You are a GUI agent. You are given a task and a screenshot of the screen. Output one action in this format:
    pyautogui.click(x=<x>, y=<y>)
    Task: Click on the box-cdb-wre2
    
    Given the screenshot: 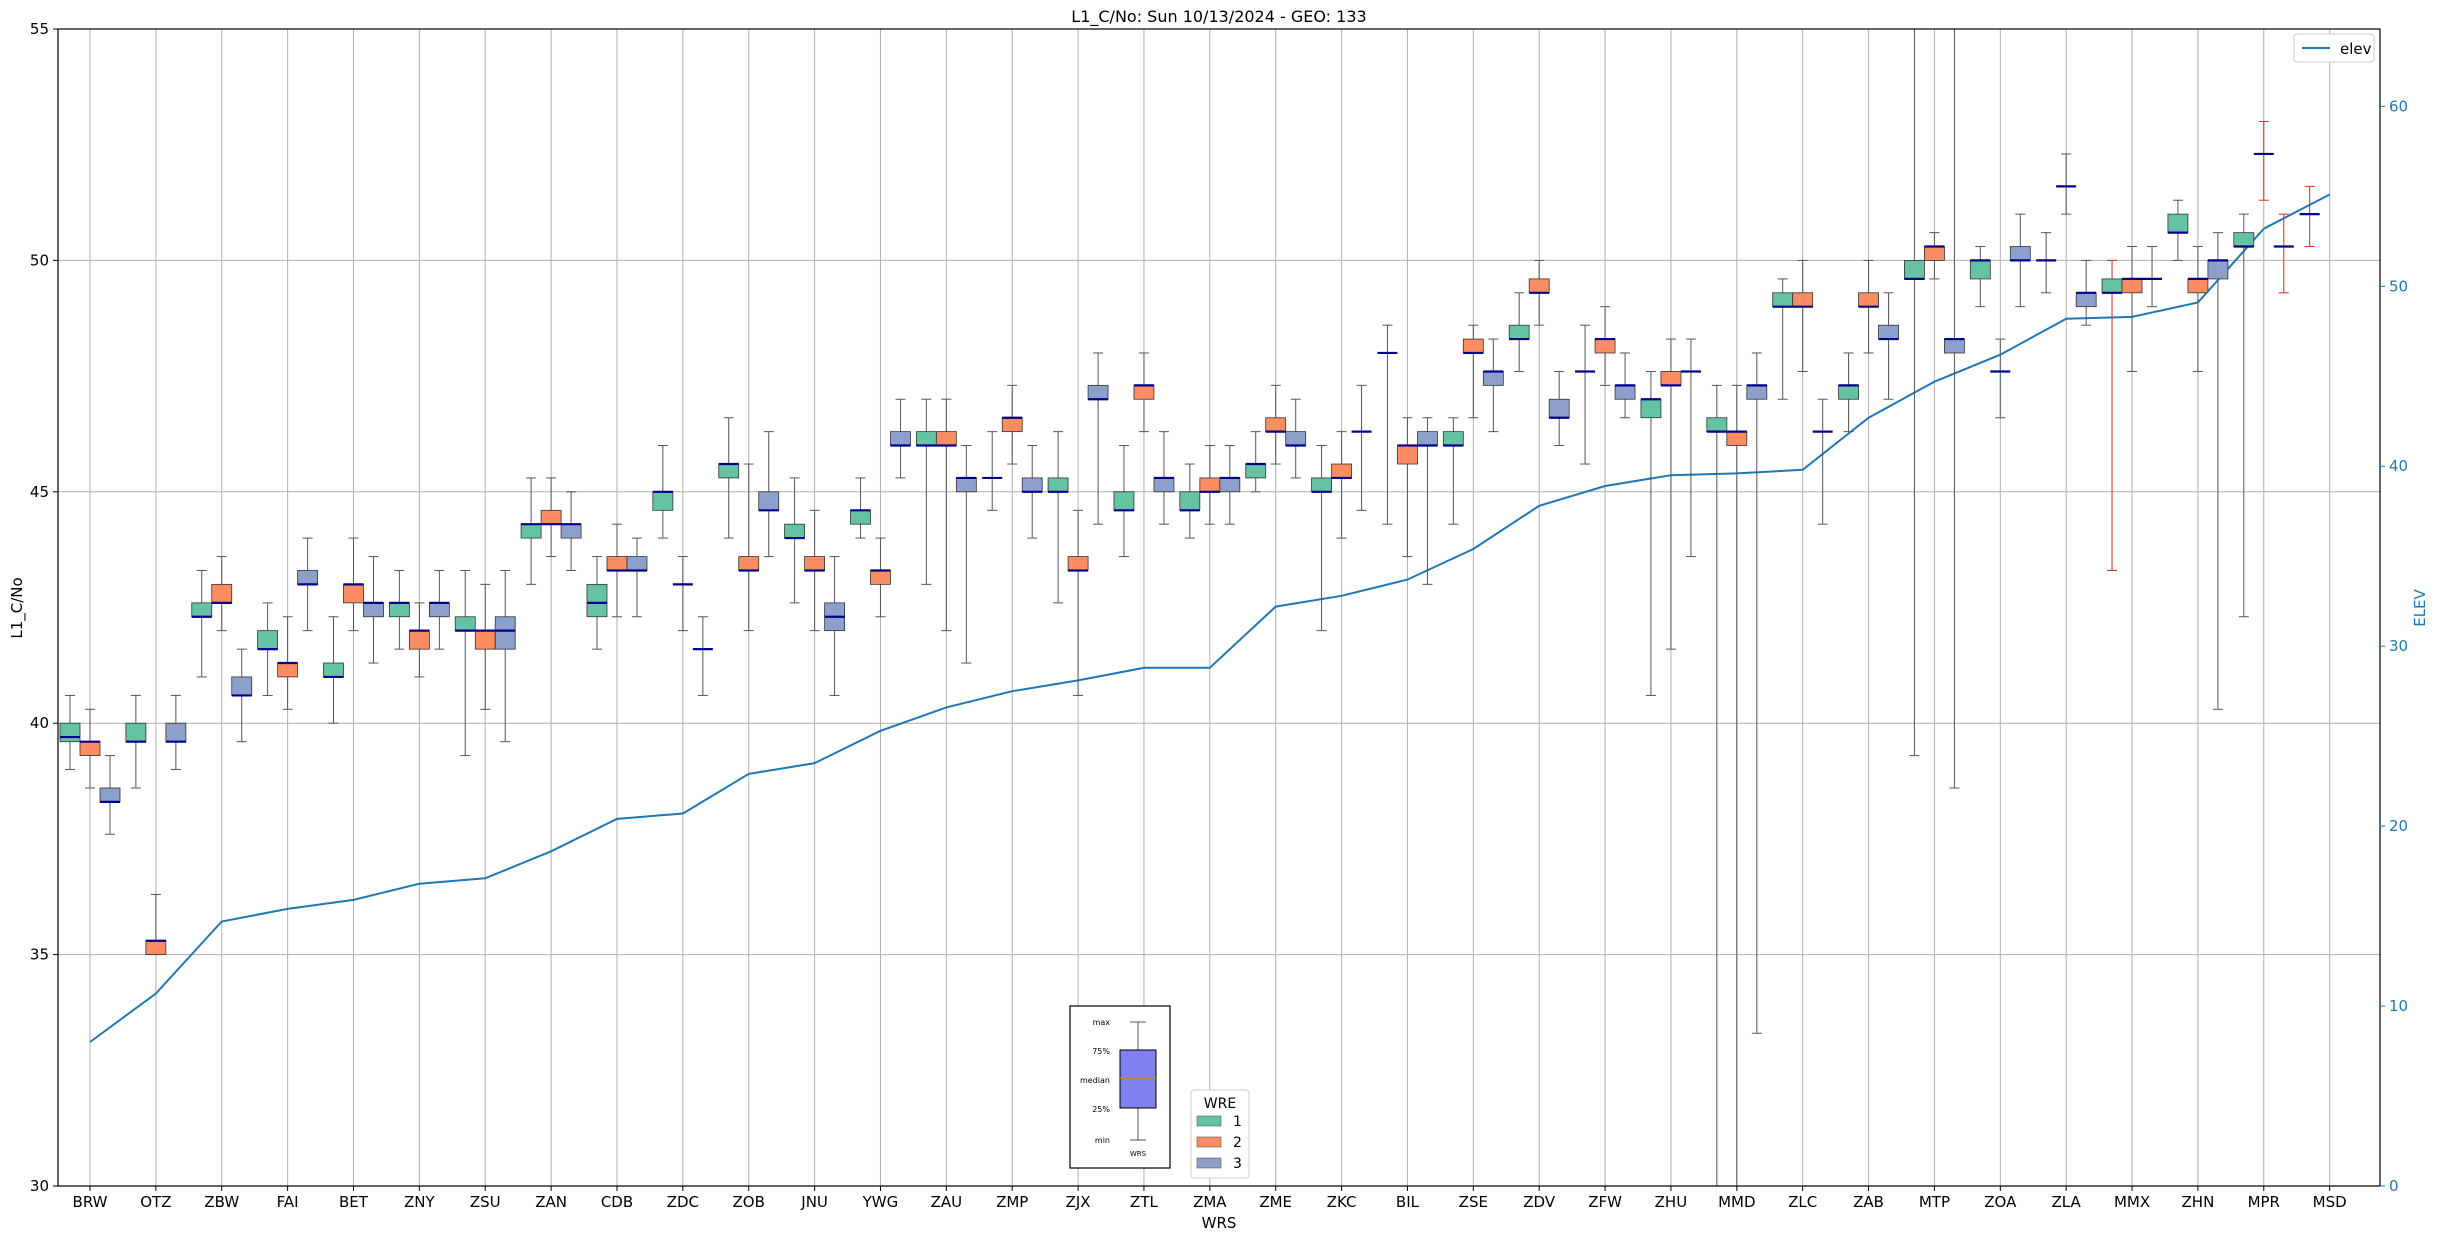 What is the action you would take?
    pyautogui.click(x=617, y=570)
    